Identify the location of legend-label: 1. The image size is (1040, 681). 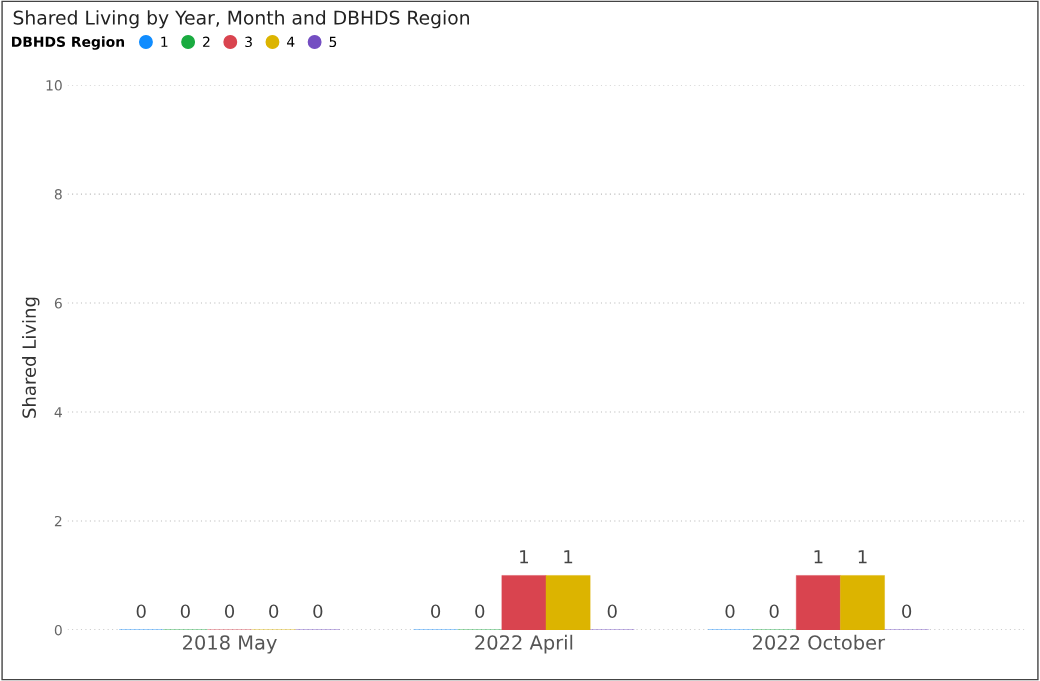
(164, 41).